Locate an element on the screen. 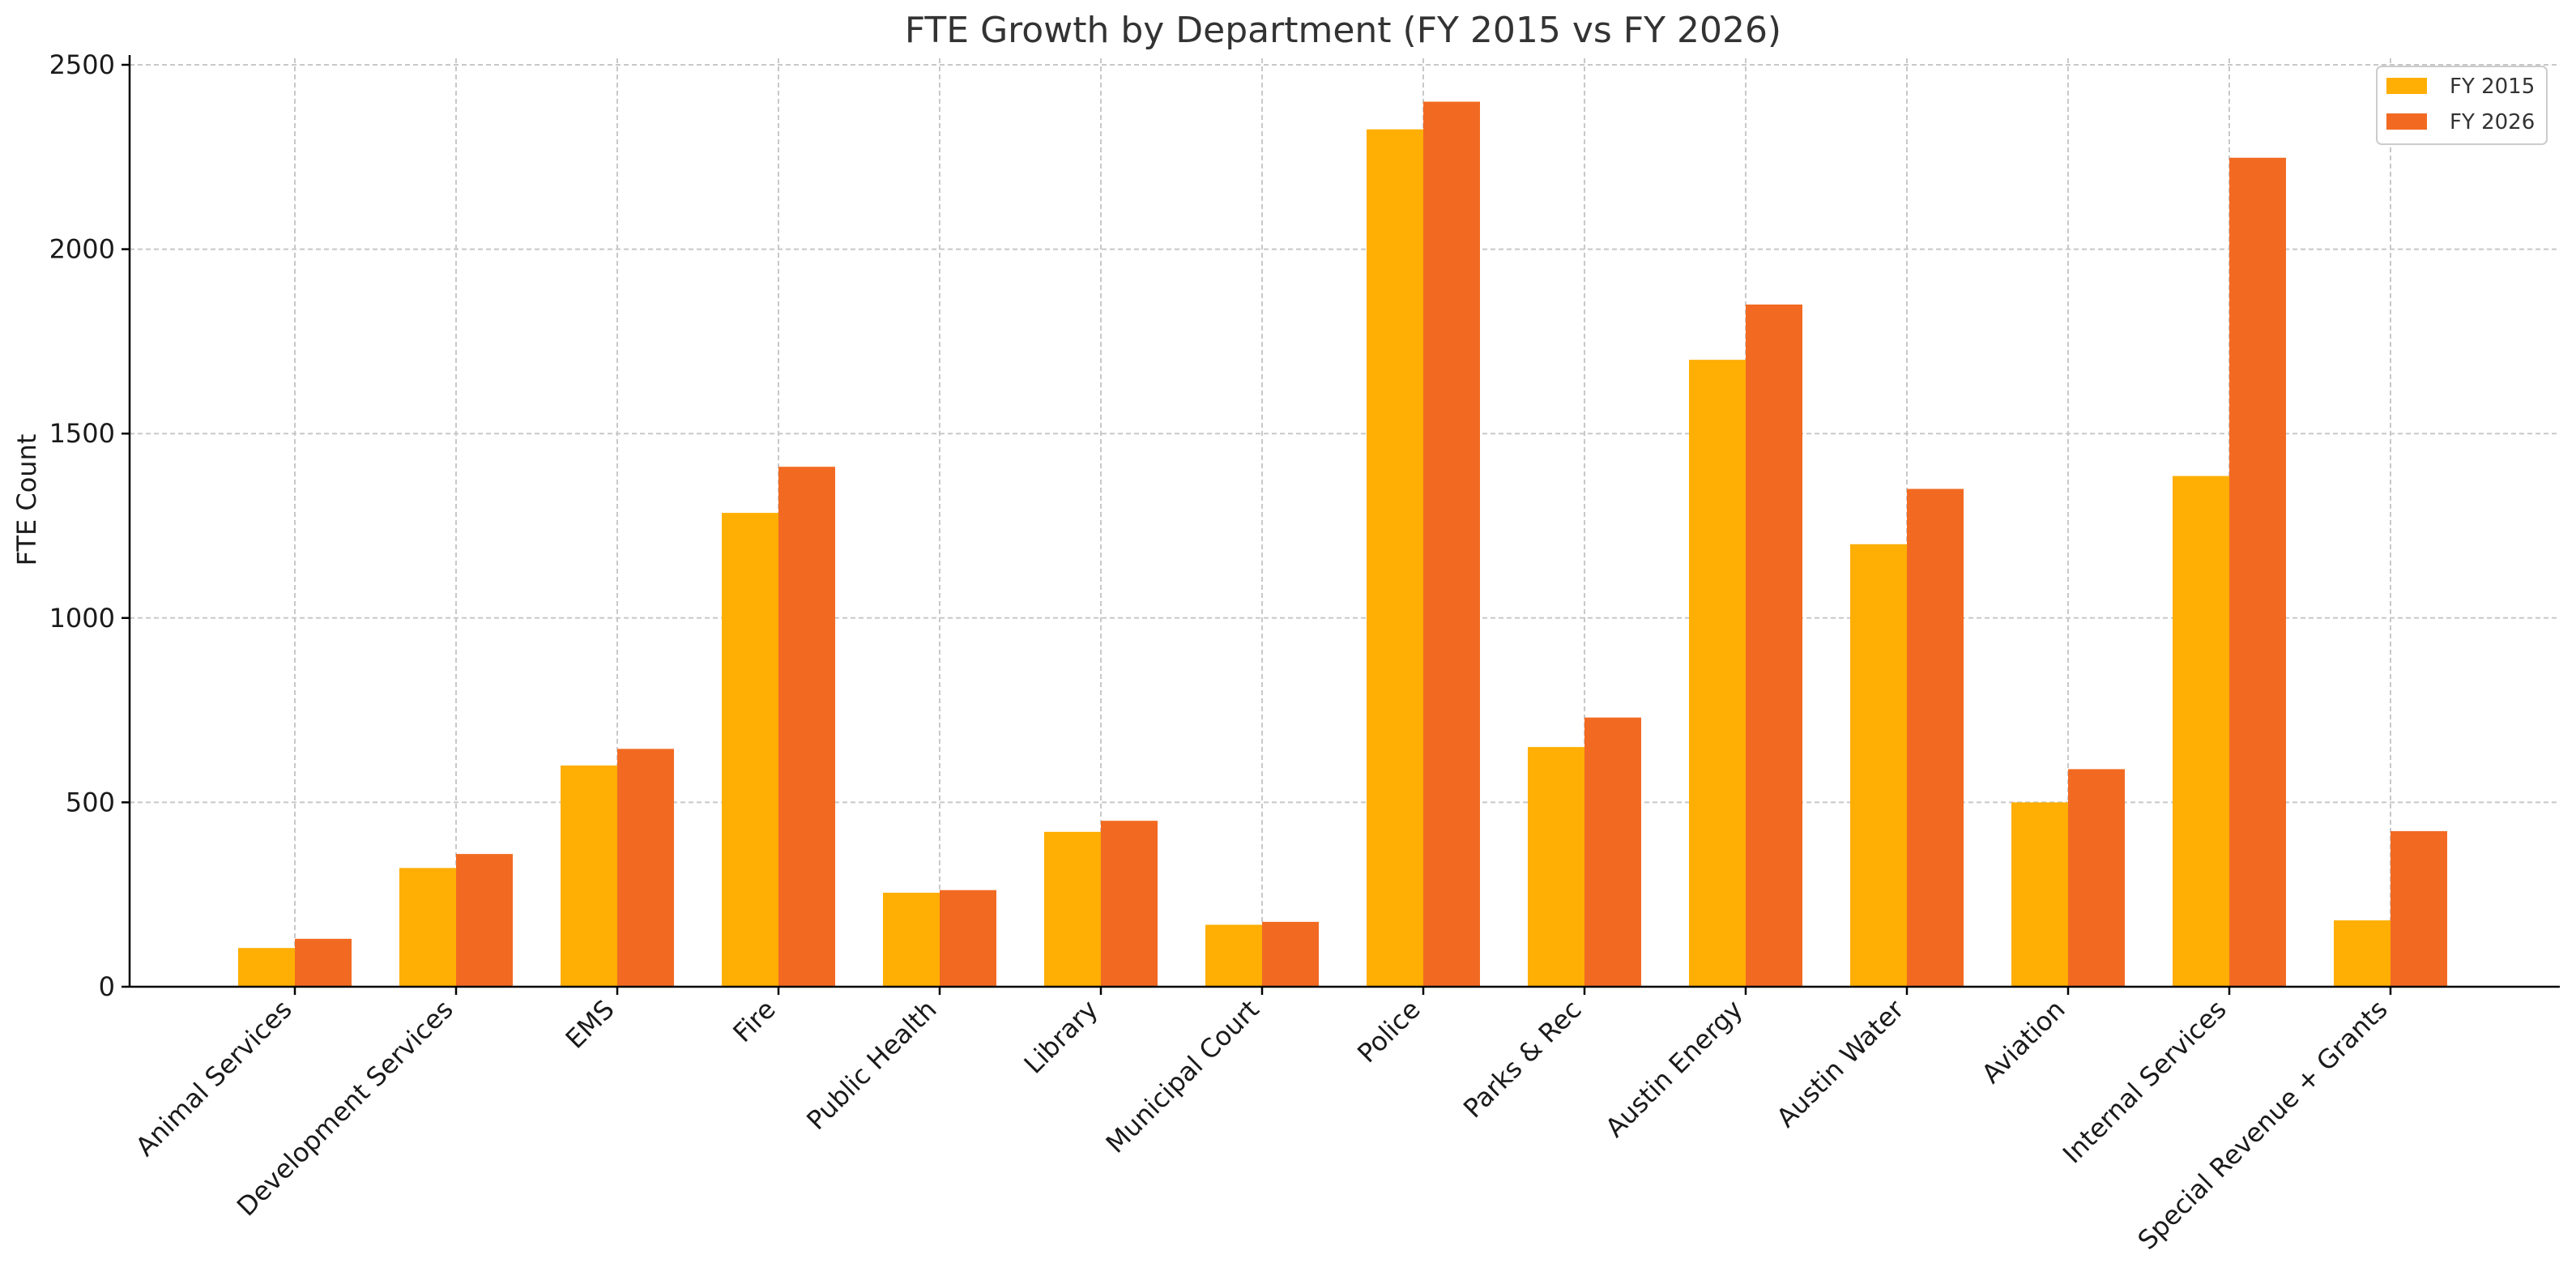 The width and height of the screenshot is (2576, 1280). bar-fy-2026-austin-energy is located at coordinates (1774, 645).